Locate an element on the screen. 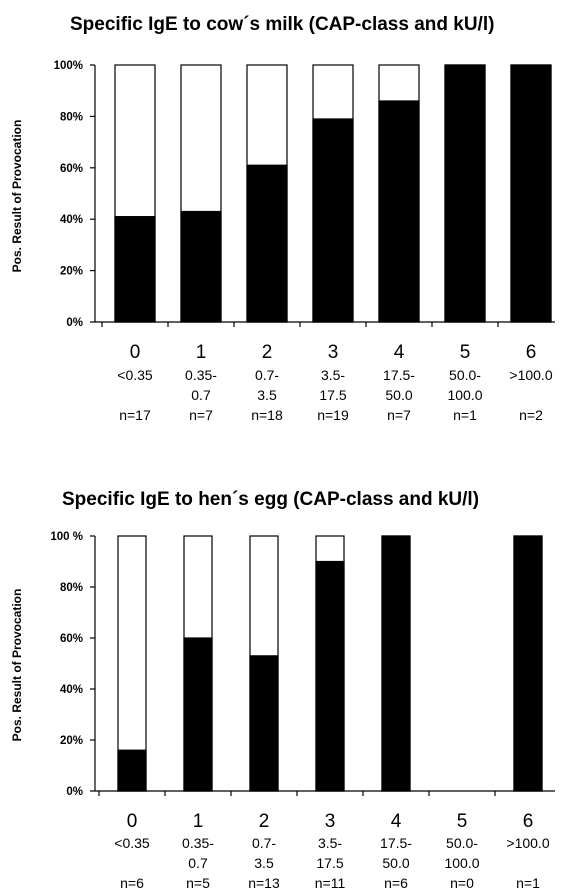 The height and width of the screenshot is (896, 573). x-count-label: n=0 is located at coordinates (462, 883).